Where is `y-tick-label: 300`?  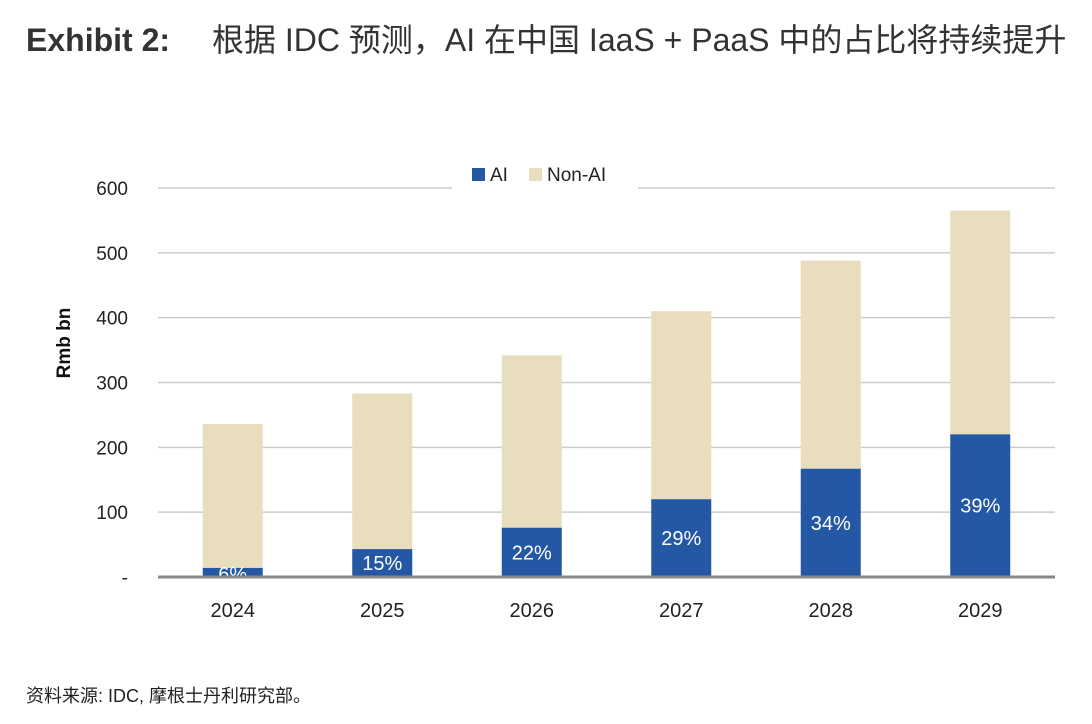 y-tick-label: 300 is located at coordinates (112, 384).